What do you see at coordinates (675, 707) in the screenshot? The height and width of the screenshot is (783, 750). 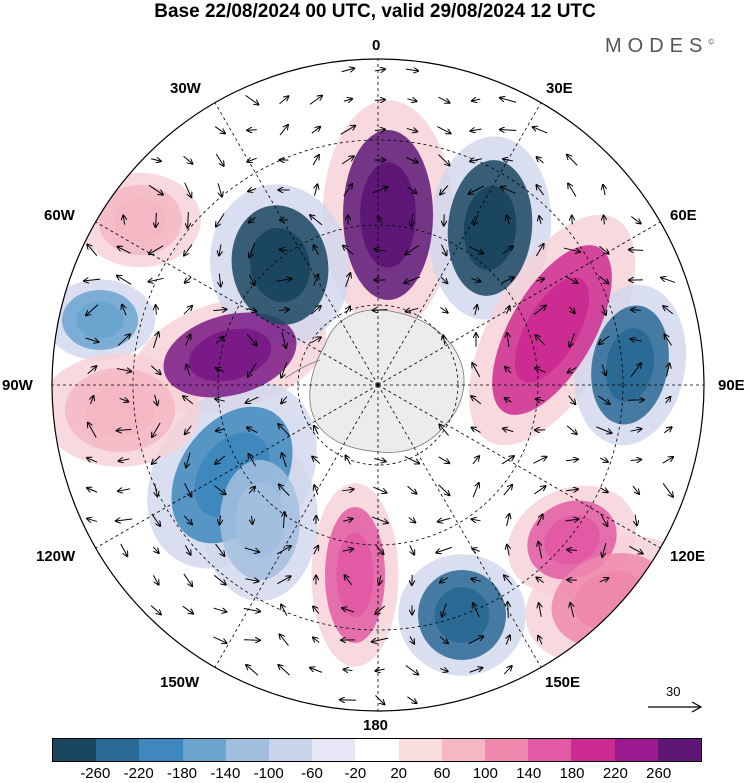 I see `reference-vector-arrow` at bounding box center [675, 707].